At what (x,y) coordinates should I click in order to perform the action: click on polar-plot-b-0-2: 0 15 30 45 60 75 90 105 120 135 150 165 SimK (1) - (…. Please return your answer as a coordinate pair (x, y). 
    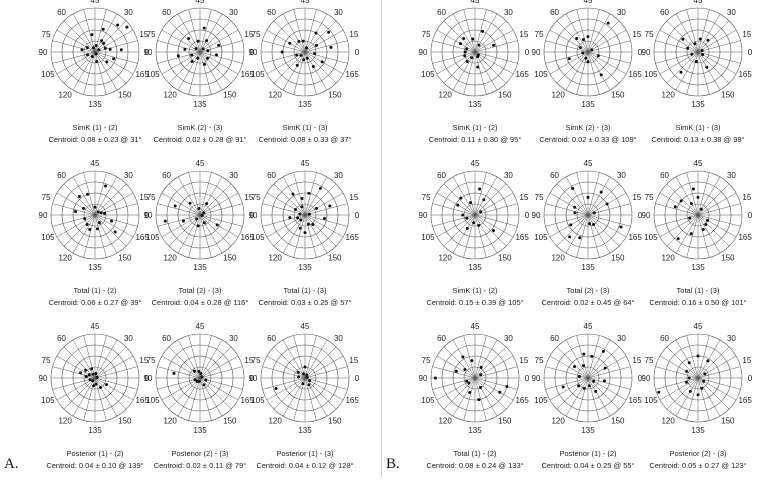
    Looking at the image, I should click on (697, 72).